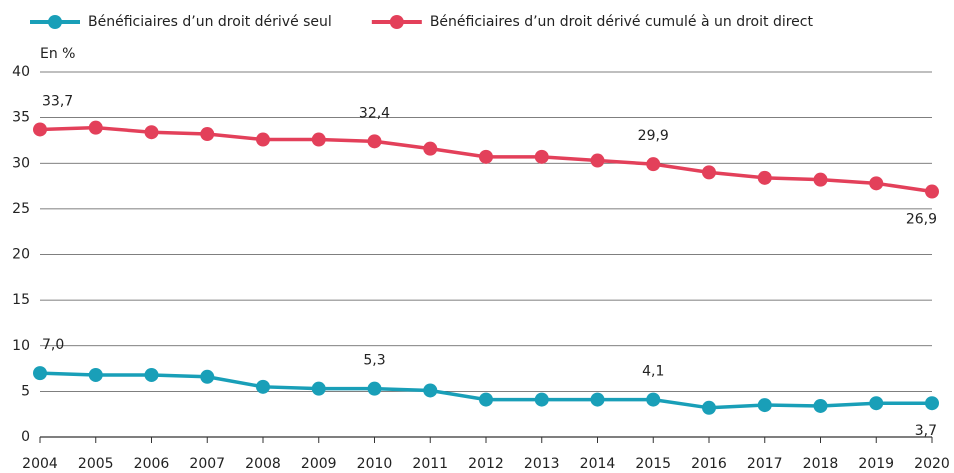 This screenshot has height=473, width=954. Describe the element at coordinates (96, 464) in the screenshot. I see `x-tick-label: 2005` at that location.